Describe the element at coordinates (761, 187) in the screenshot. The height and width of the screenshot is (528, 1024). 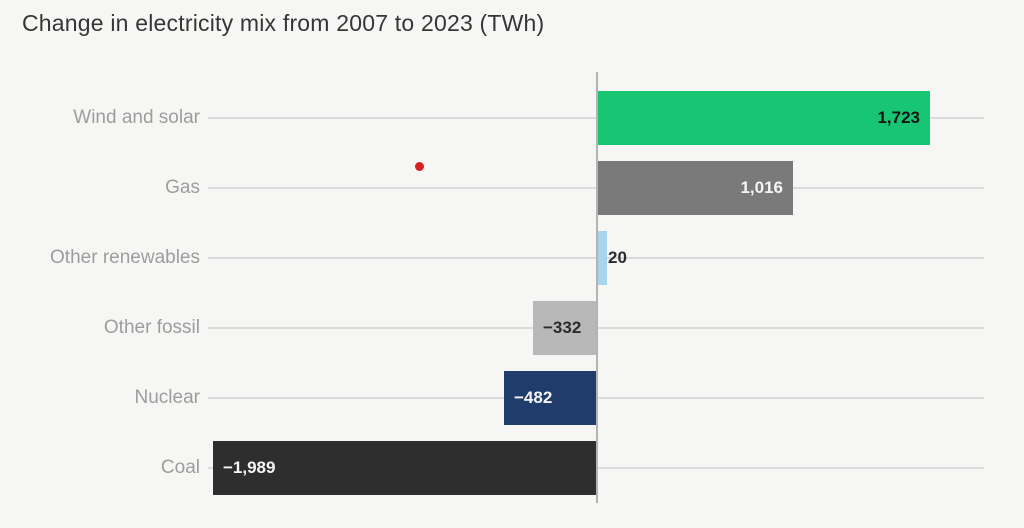
I see `bar-value-label: 1,016` at that location.